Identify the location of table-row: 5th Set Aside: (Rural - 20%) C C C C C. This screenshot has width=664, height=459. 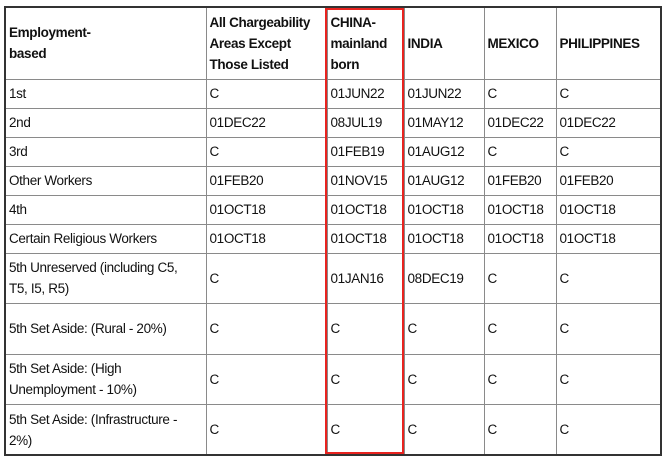
(333, 329).